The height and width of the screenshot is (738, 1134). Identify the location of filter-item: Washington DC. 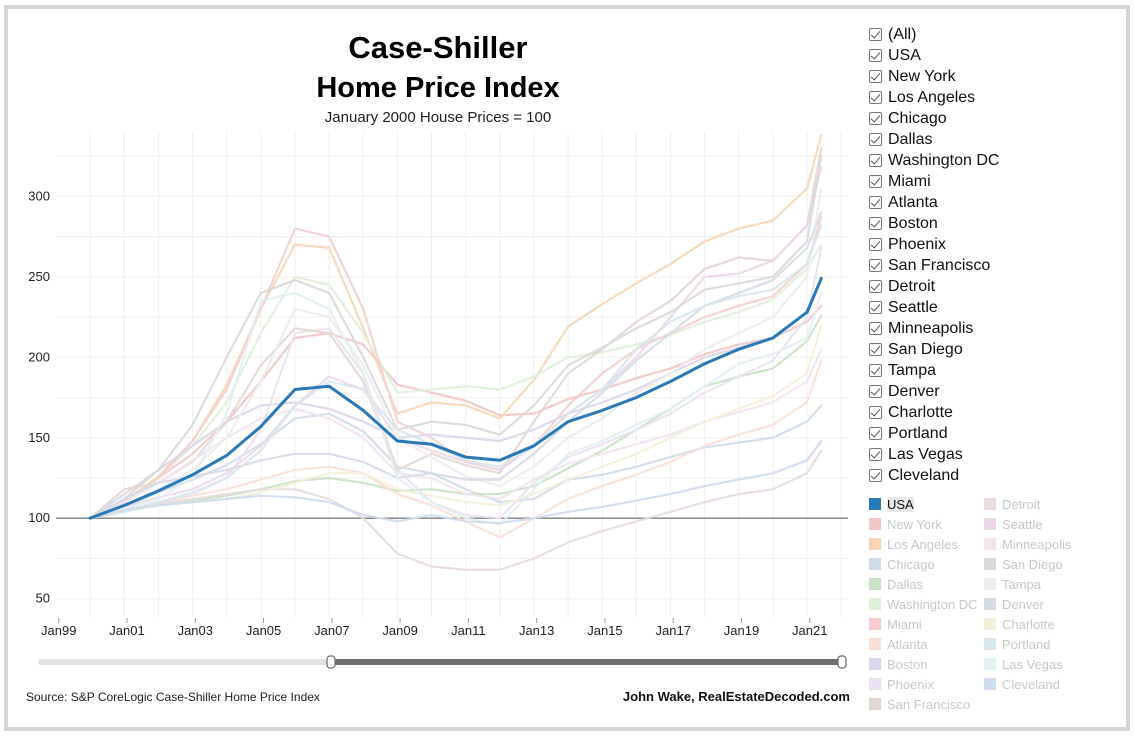
(934, 160).